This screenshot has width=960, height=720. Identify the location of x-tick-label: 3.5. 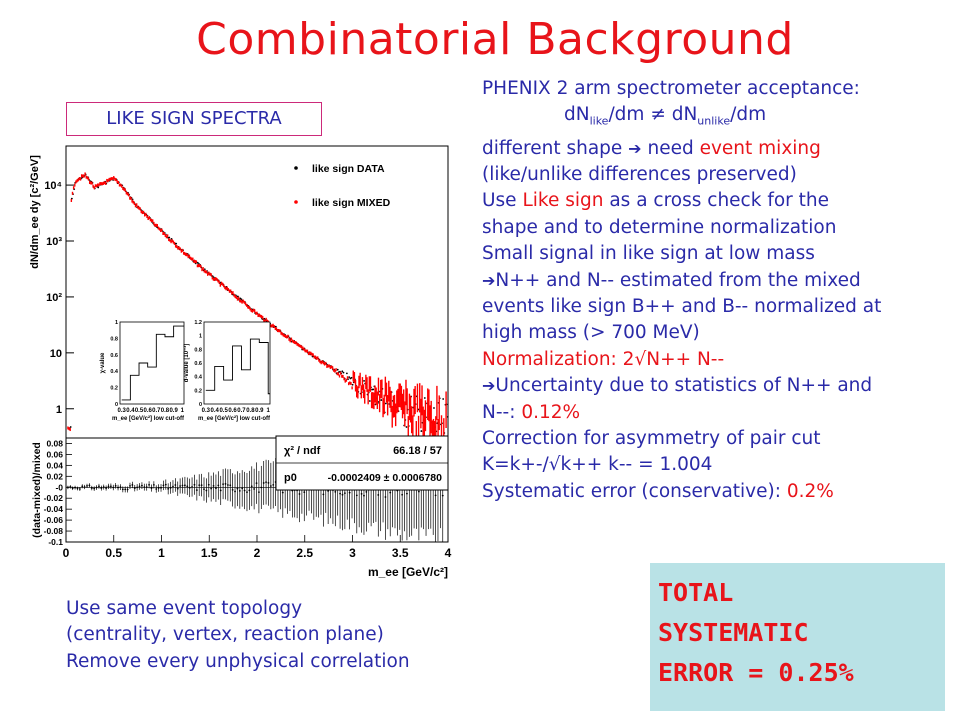
(400, 553).